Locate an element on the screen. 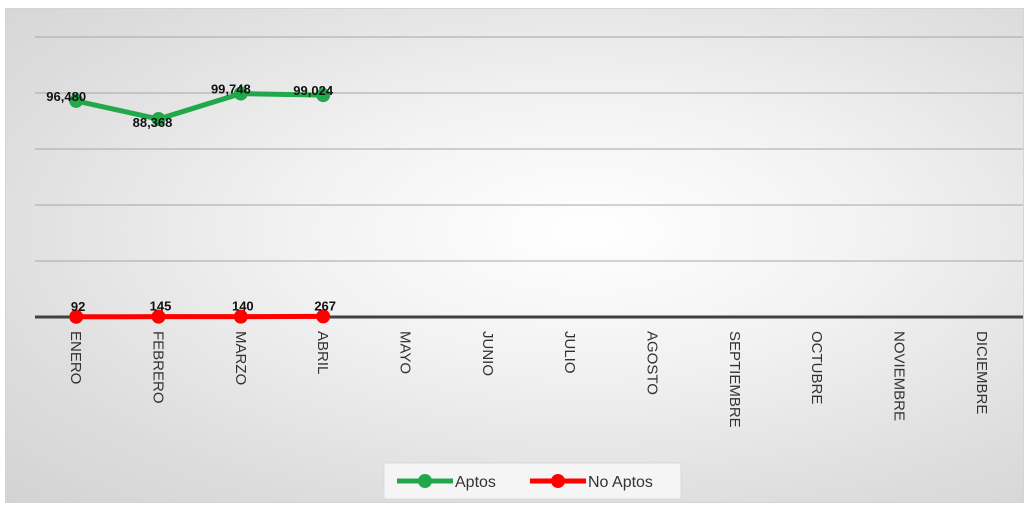 This screenshot has width=1034, height=510. data-label: 145 is located at coordinates (161, 306).